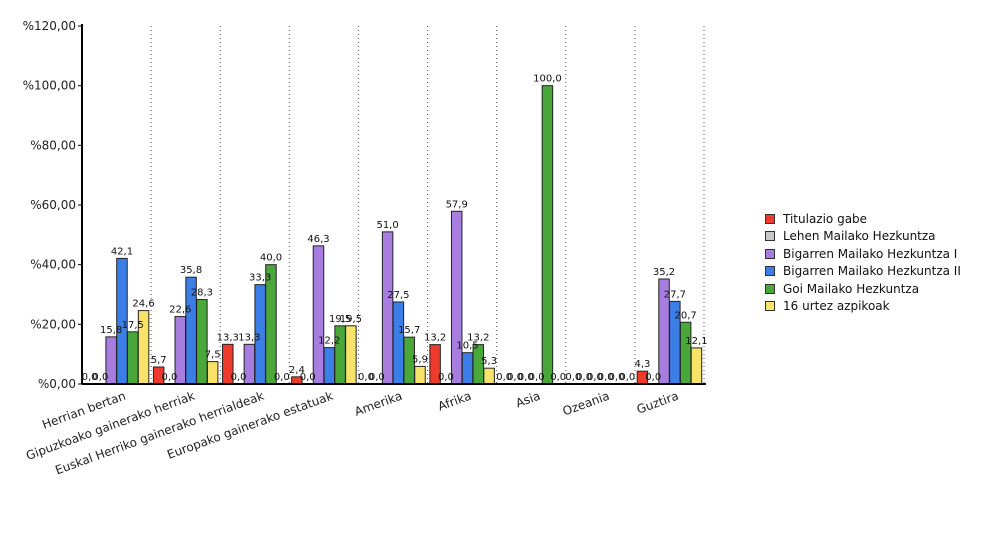 This screenshot has width=1000, height=554. What do you see at coordinates (329, 341) in the screenshot?
I see `data-label: 12,2` at bounding box center [329, 341].